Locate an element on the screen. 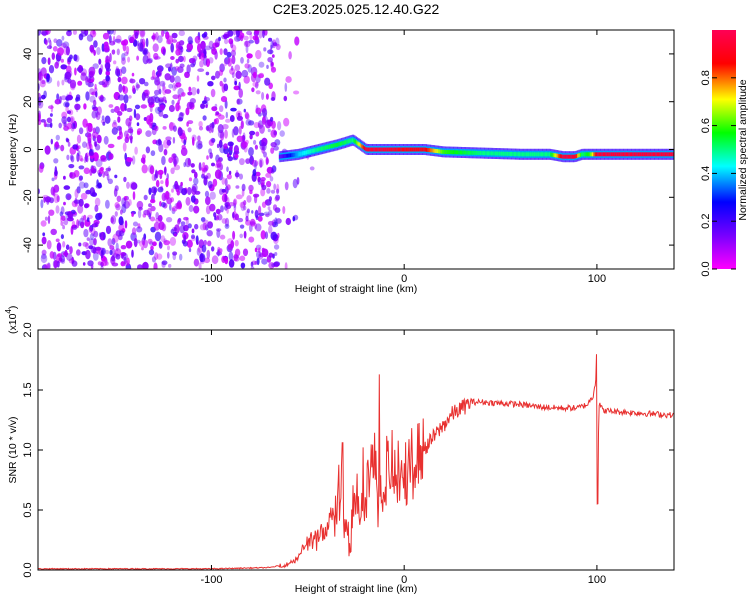  snr-scale-label: (x104) is located at coordinates (11, 320).